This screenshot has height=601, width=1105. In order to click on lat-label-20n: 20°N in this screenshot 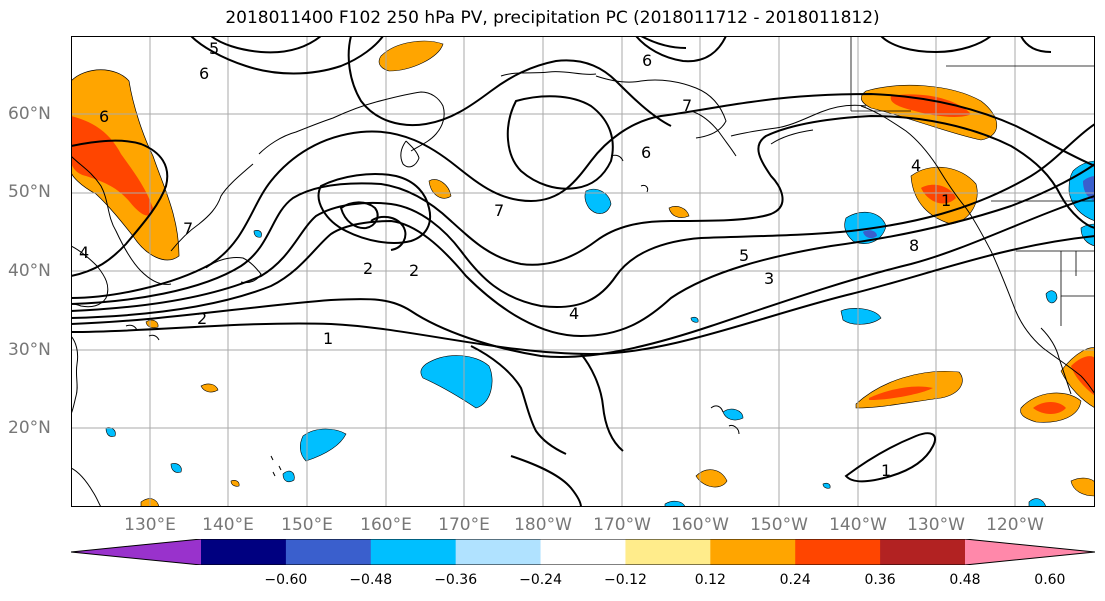, I will do `click(29, 428)`.